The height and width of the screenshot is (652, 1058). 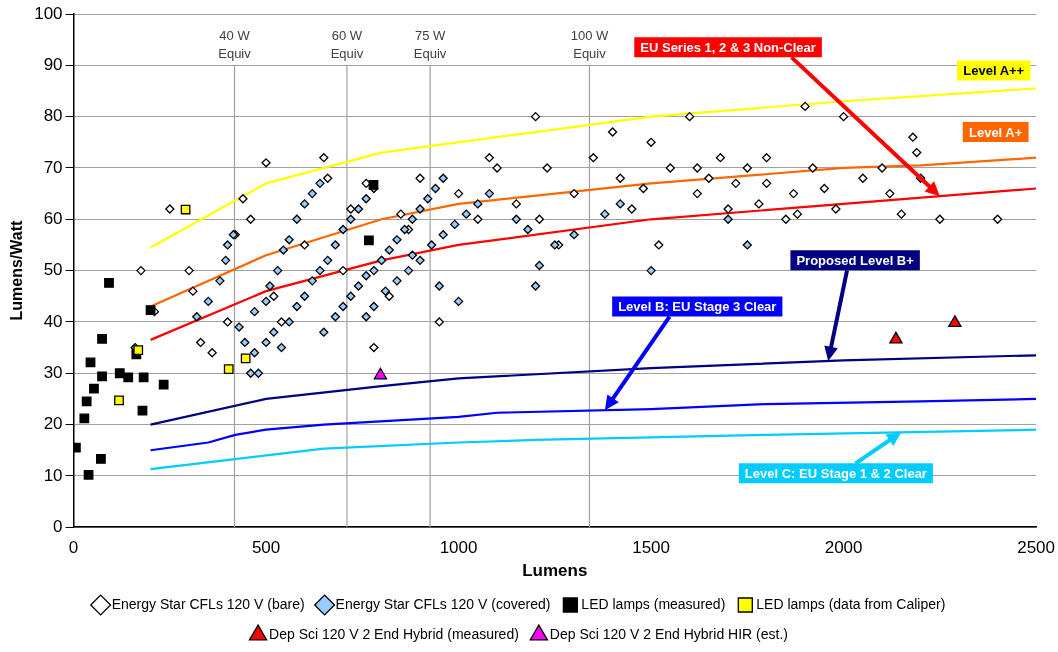 I want to click on legend-label: LED lamps (measured), so click(x=653, y=603).